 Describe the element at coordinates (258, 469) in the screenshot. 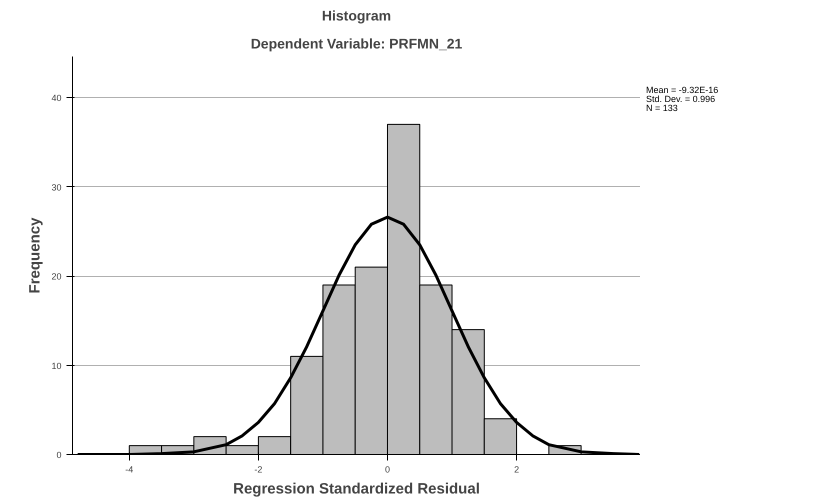

I see `x-tick-label: -2` at that location.